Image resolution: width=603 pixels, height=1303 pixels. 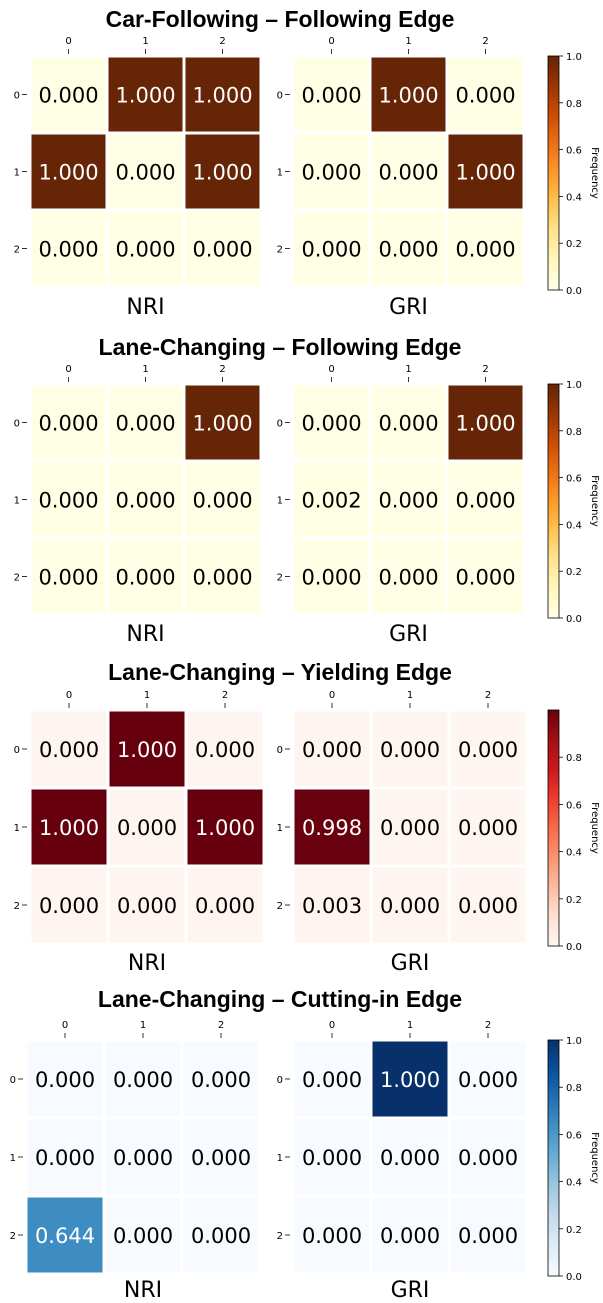 What do you see at coordinates (280, 672) in the screenshot?
I see `panel-title: Lane-Changing – Yielding Edge` at bounding box center [280, 672].